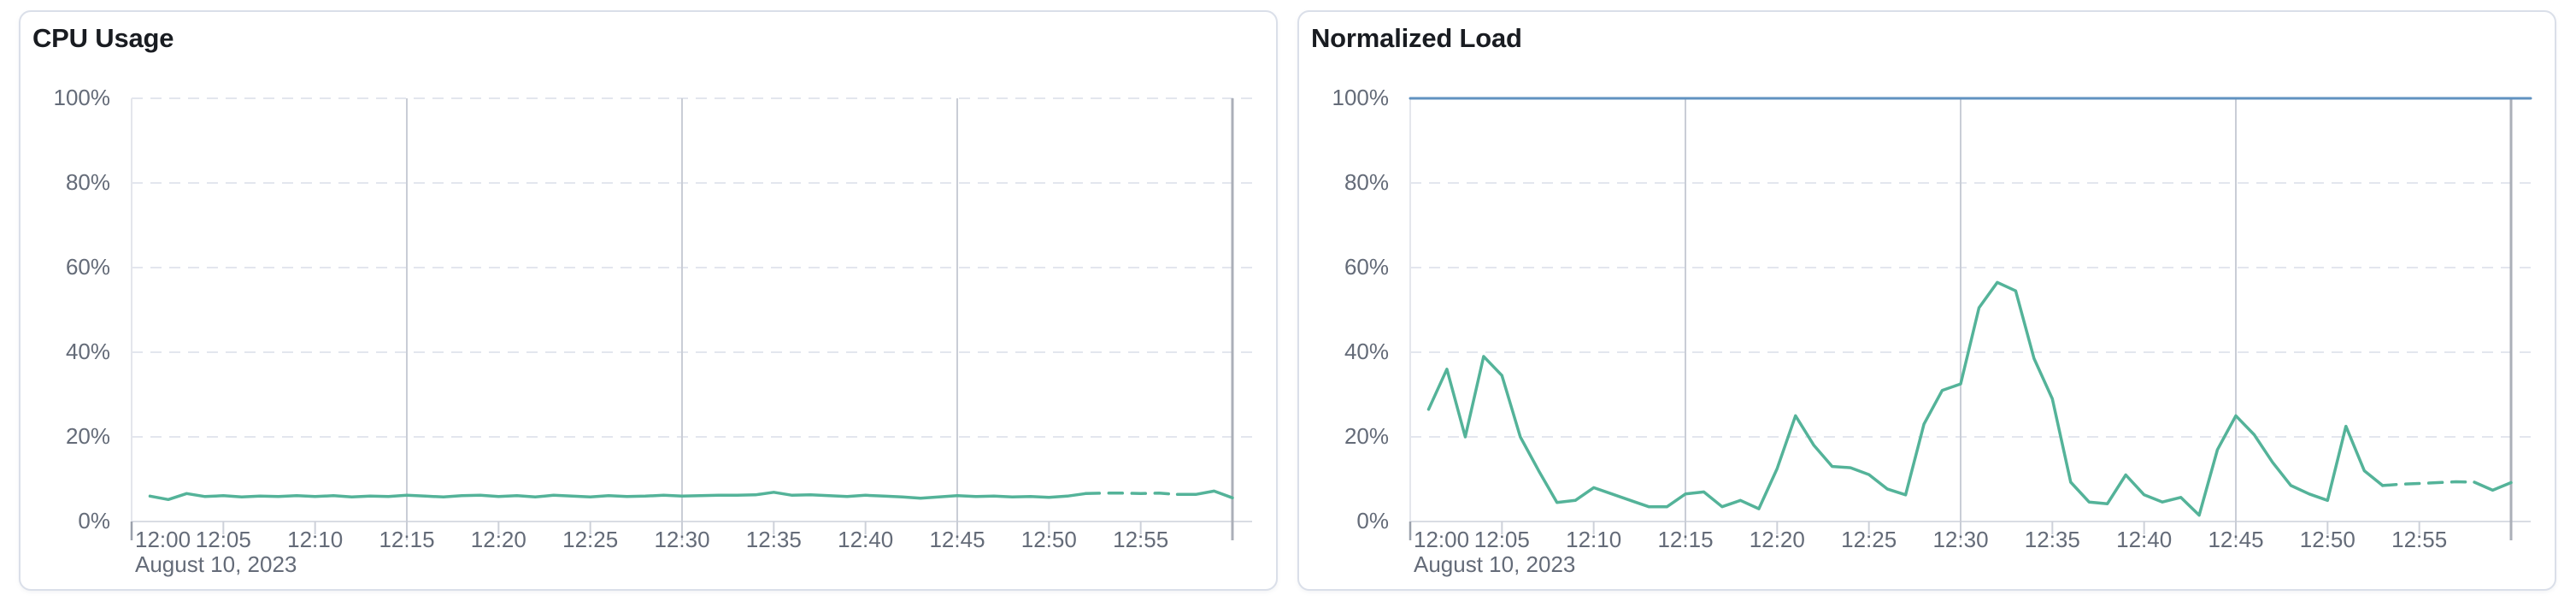  What do you see at coordinates (2493, 486) in the screenshot?
I see `normalized-load-line-solid-tail` at bounding box center [2493, 486].